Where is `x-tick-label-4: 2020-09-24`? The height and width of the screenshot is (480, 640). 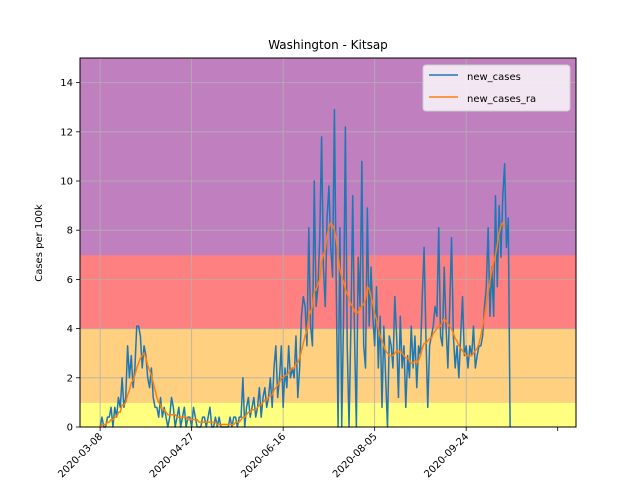
x-tick-label-4: 2020-09-24 is located at coordinates (446, 455).